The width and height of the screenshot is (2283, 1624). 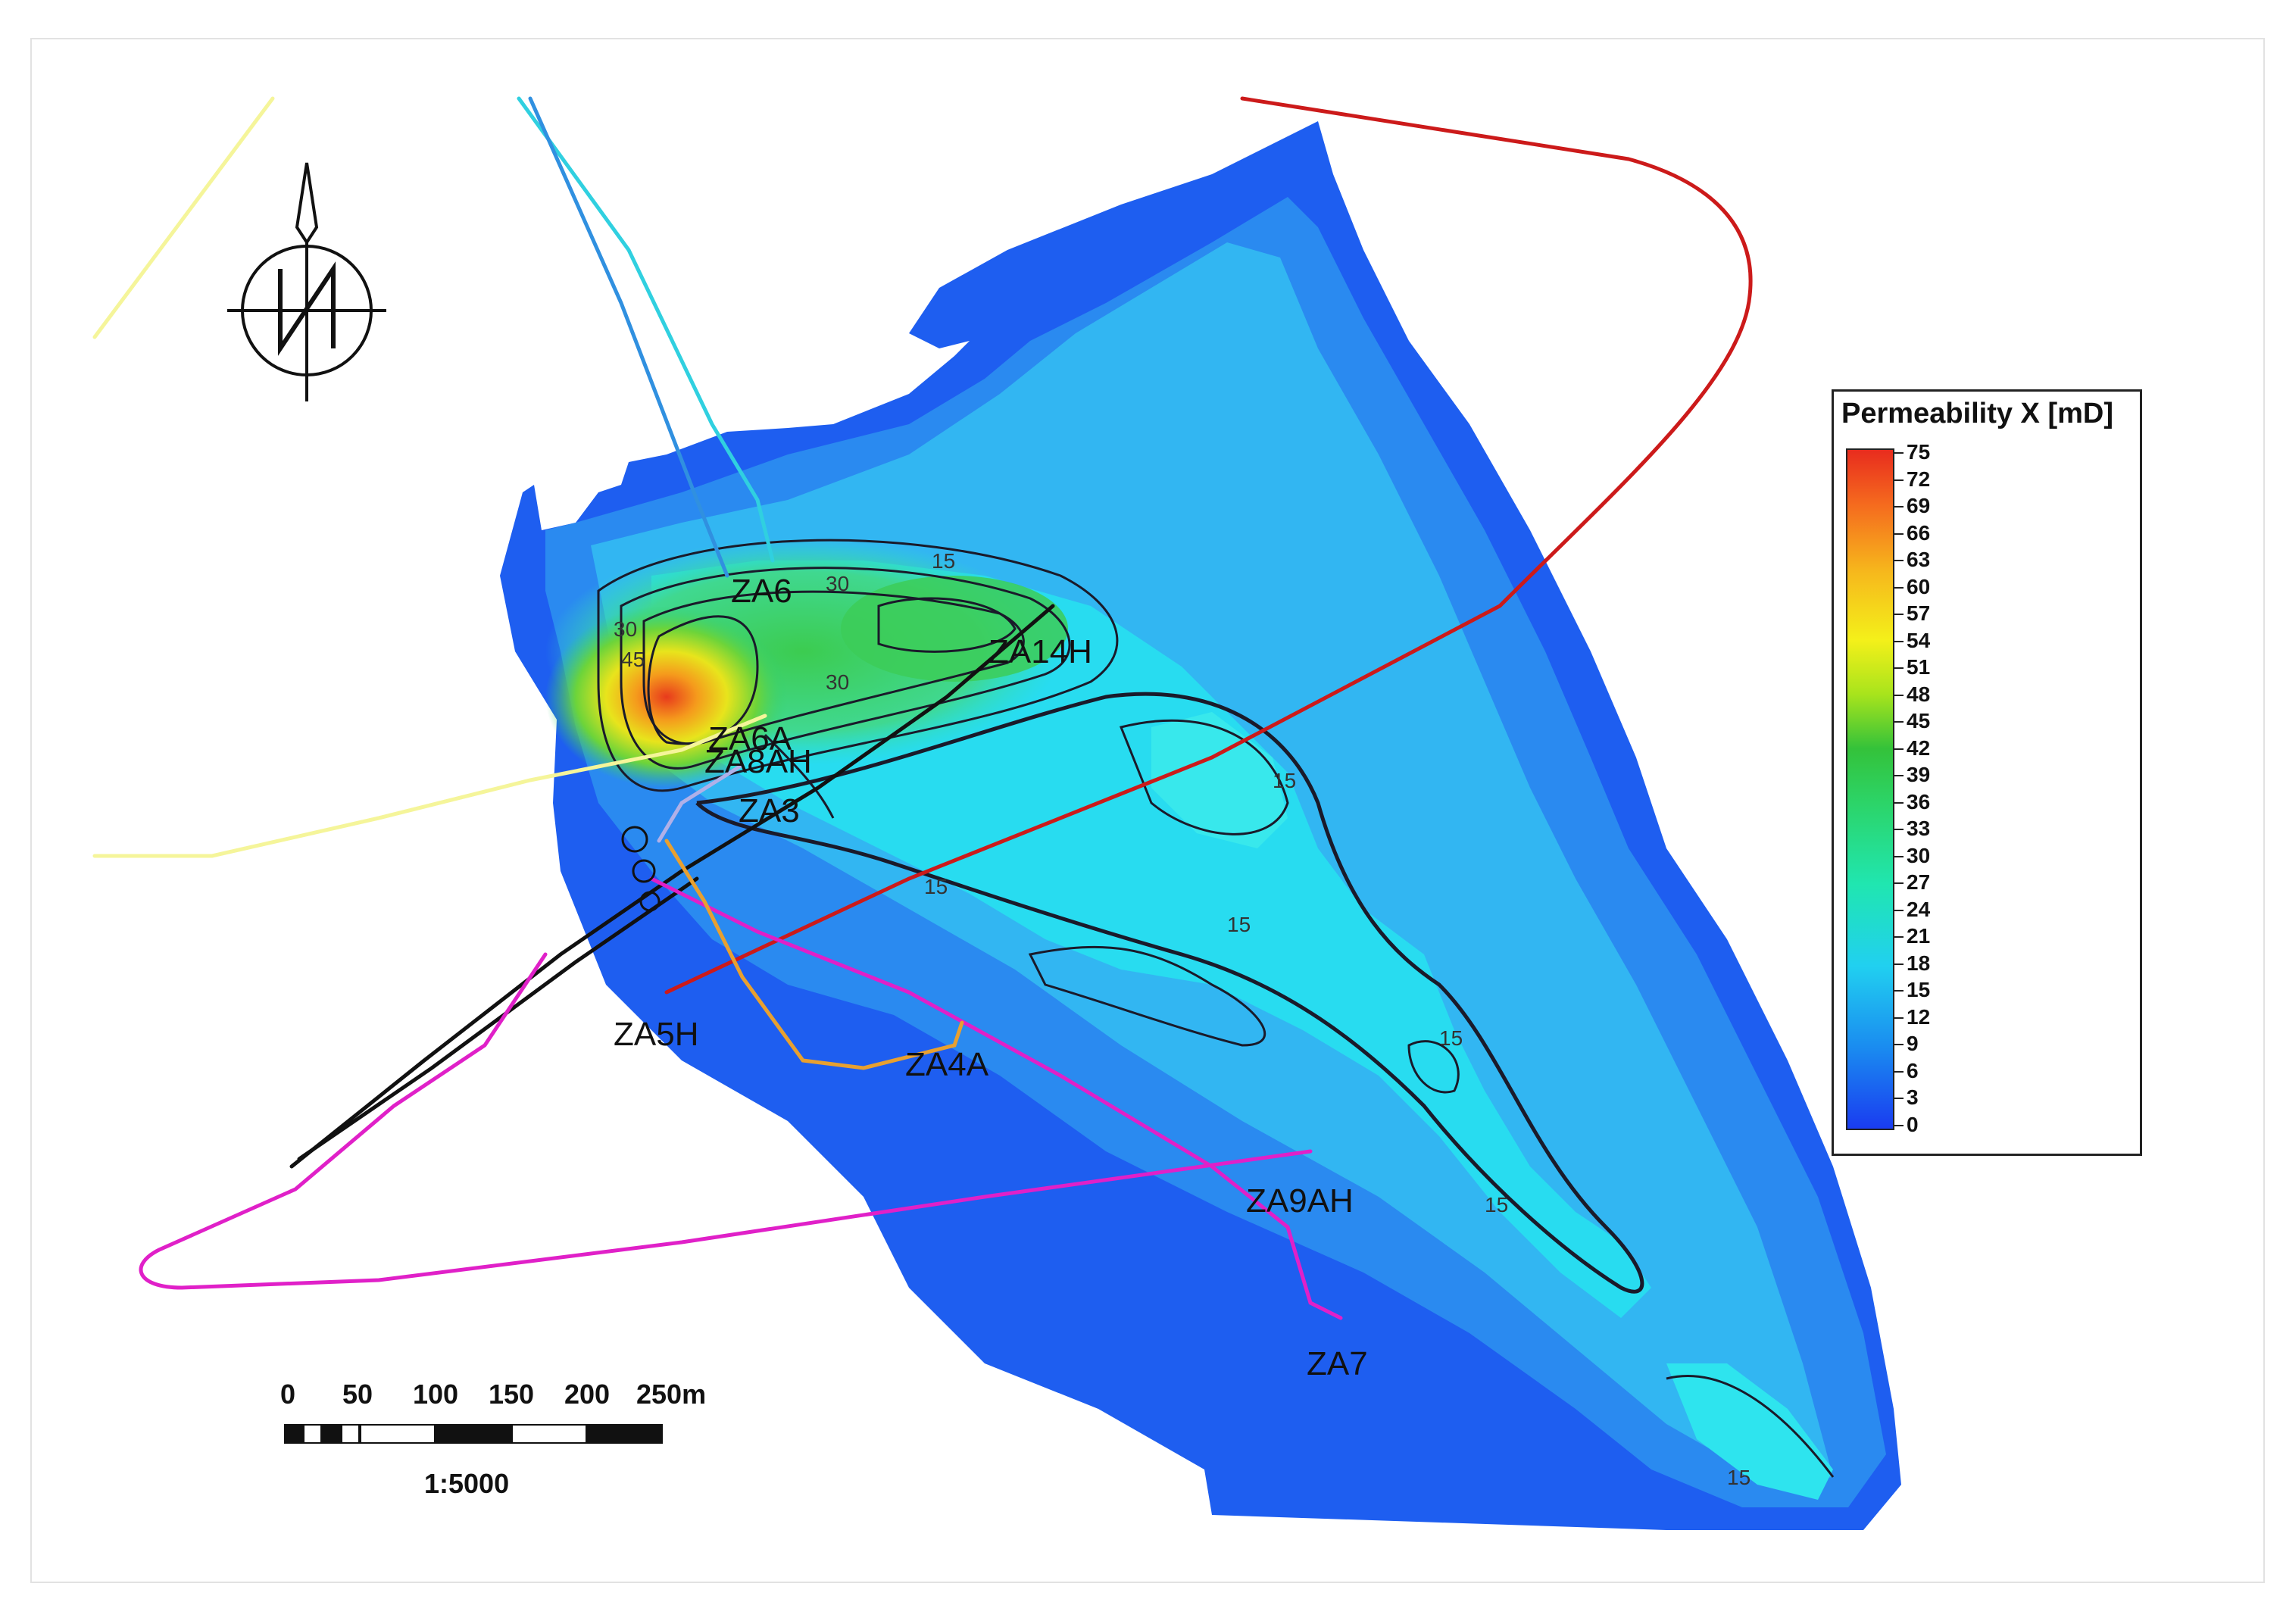 What do you see at coordinates (587, 1394) in the screenshot?
I see `scale-label: 200` at bounding box center [587, 1394].